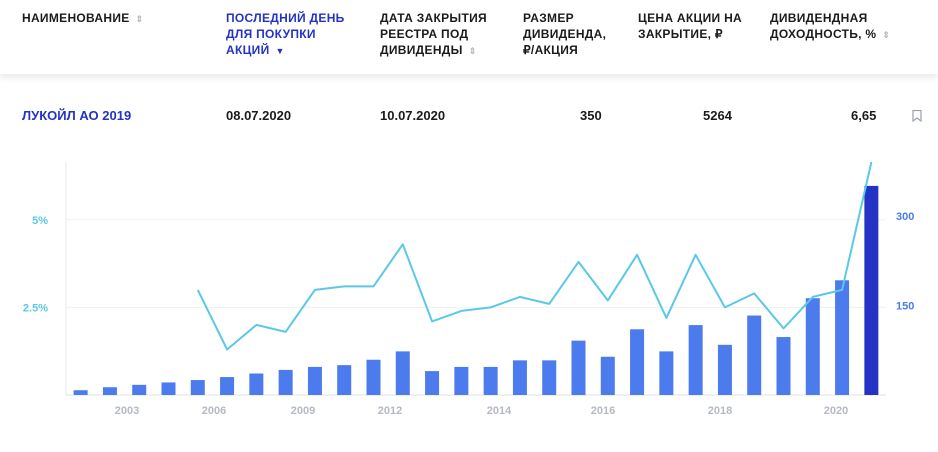  I want to click on col-close-price-header: ЦЕНА АКЦИИ НА ЗАКРЫТИЕ, ₽, so click(690, 26).